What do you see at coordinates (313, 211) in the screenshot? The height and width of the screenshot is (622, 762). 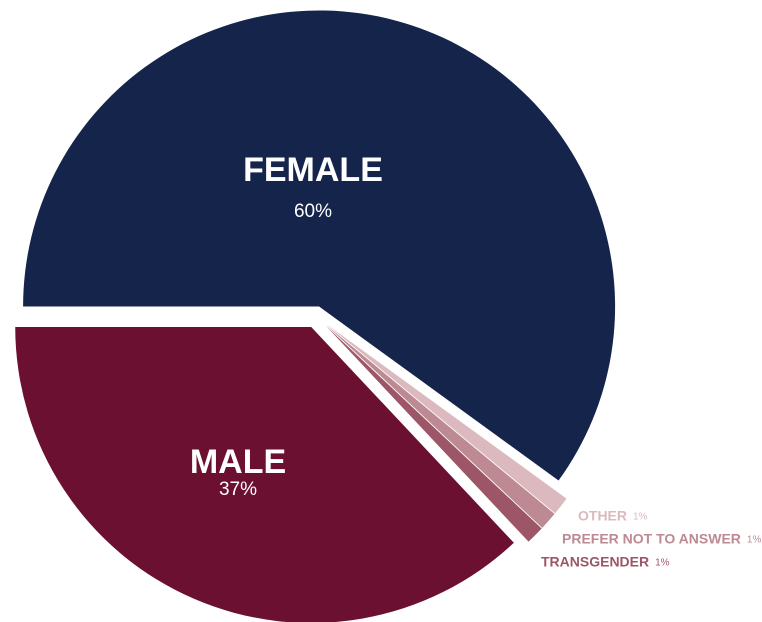 I see `slice-value-label: 60%` at bounding box center [313, 211].